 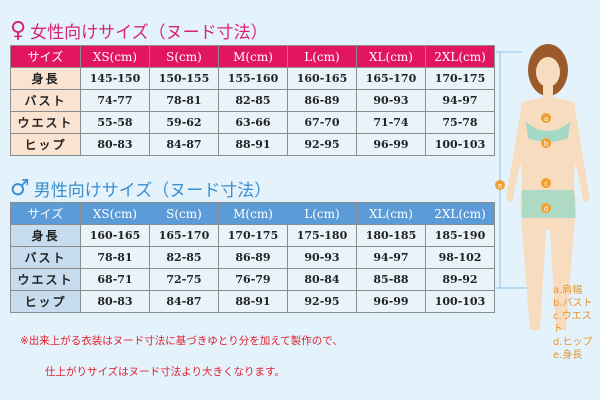 I want to click on table-cell: 145-150, so click(x=115, y=78).